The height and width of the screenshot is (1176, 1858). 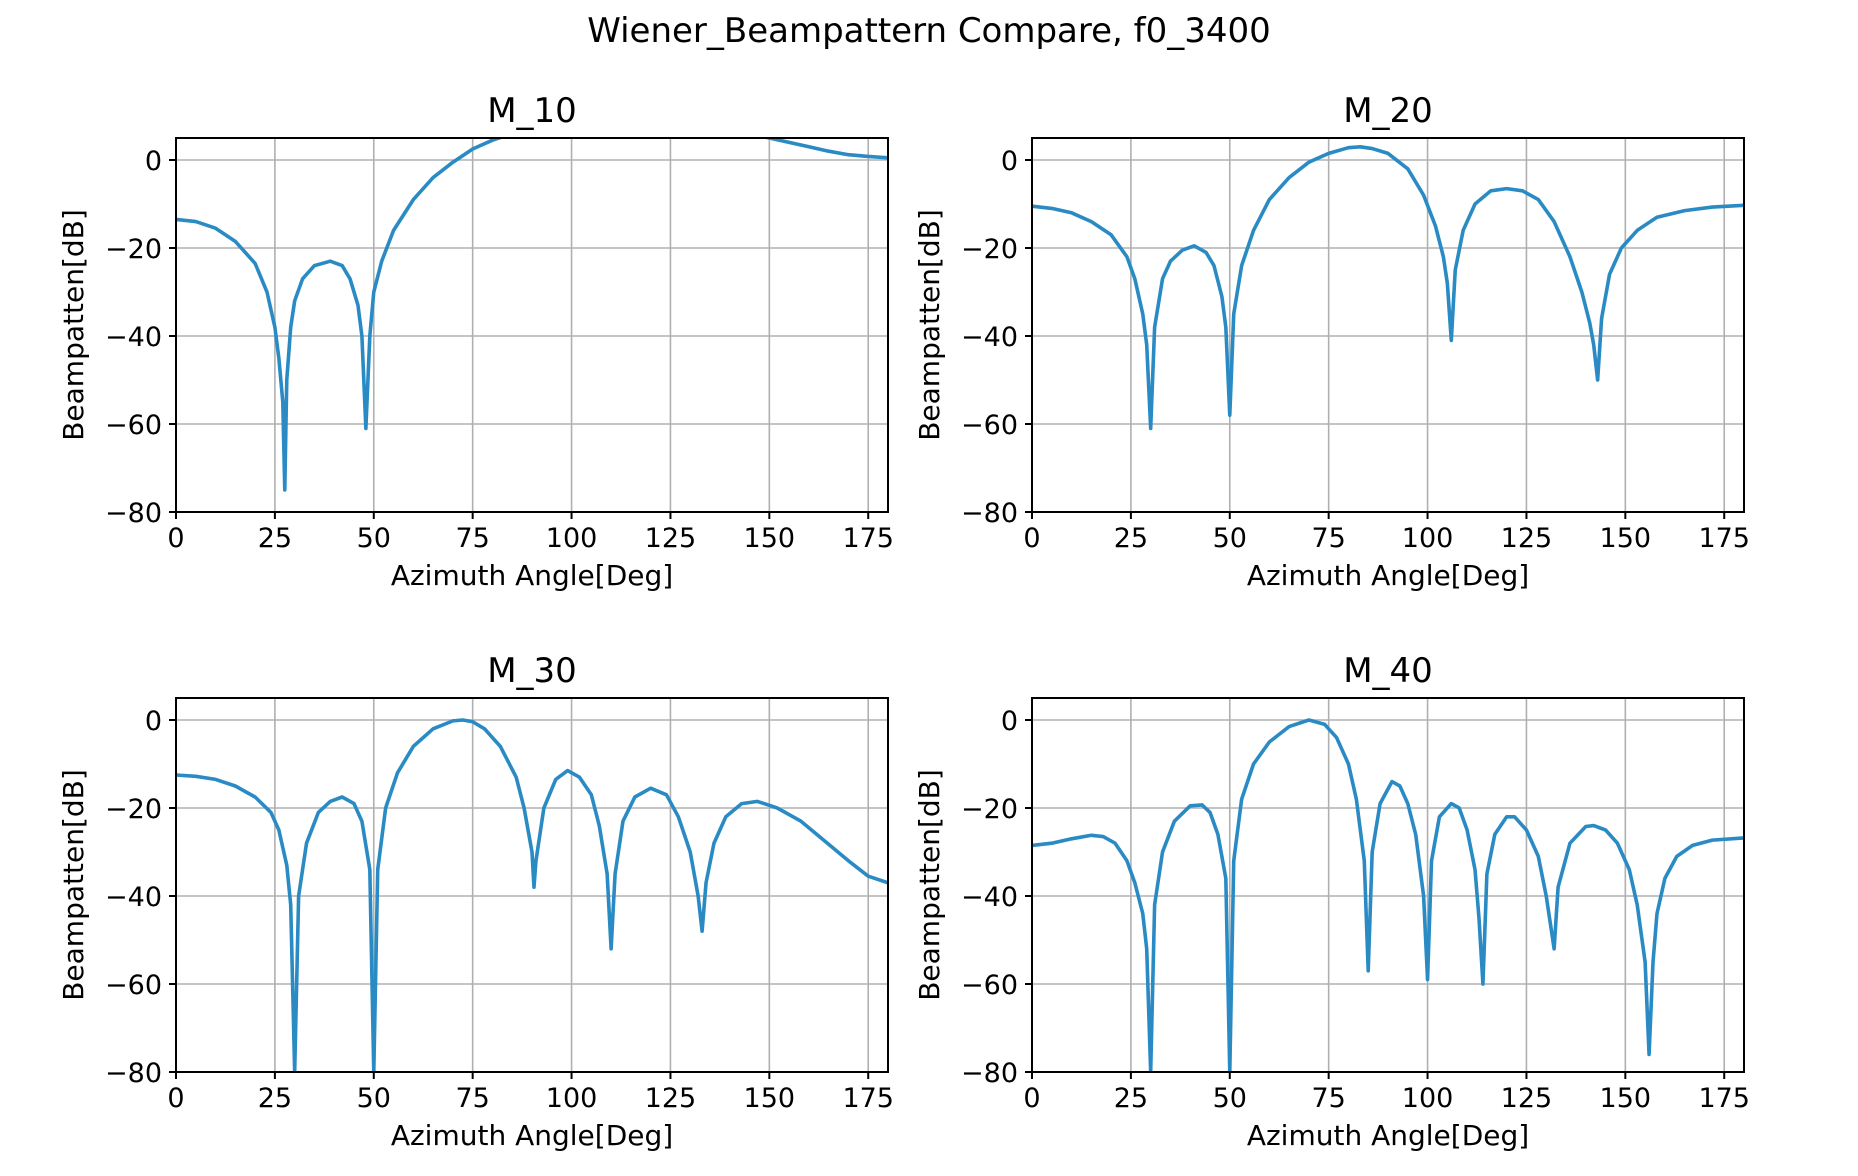 What do you see at coordinates (1388, 111) in the screenshot?
I see `subplot-title: M_20` at bounding box center [1388, 111].